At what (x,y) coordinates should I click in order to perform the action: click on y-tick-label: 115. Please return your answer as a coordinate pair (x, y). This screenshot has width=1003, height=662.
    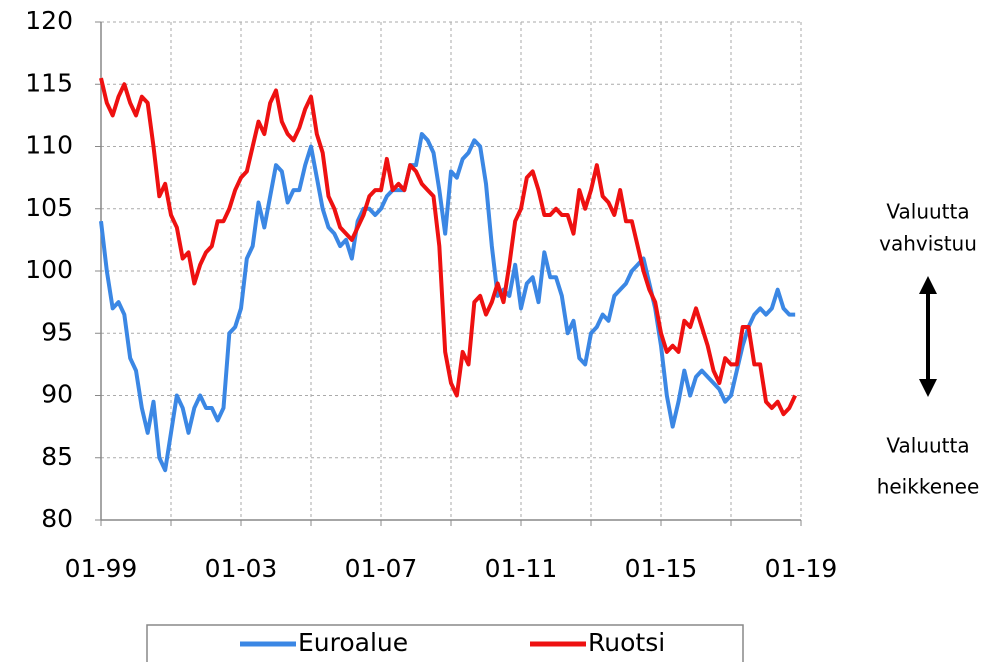
    Looking at the image, I should click on (49, 82).